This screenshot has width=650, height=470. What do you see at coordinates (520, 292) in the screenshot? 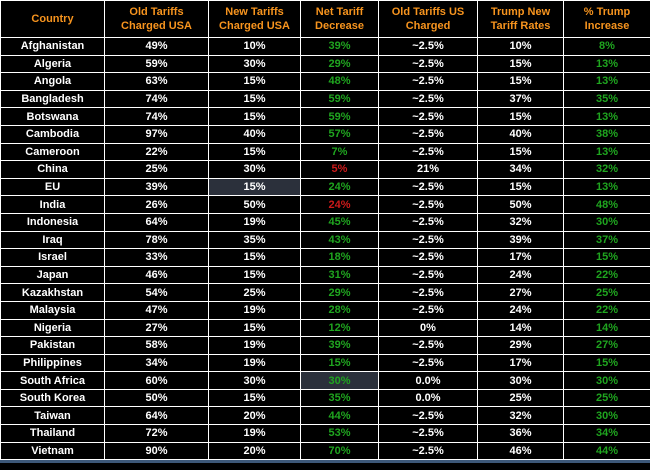
I see `cell-trump-rate: 27%` at bounding box center [520, 292].